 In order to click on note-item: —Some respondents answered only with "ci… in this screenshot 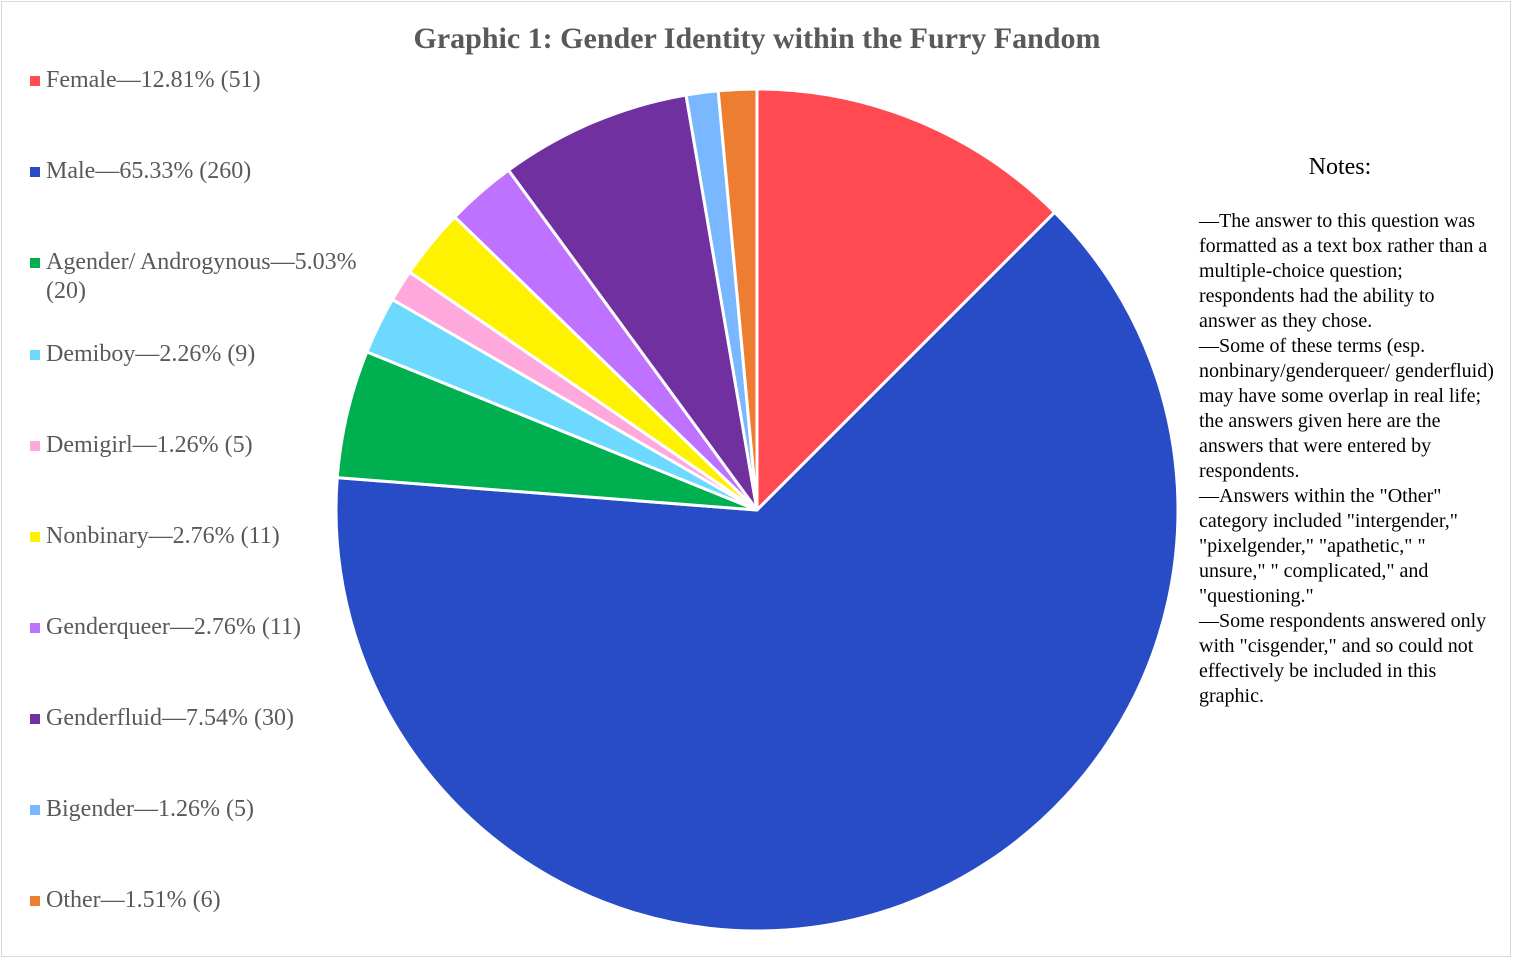, I will do `click(1343, 658)`.